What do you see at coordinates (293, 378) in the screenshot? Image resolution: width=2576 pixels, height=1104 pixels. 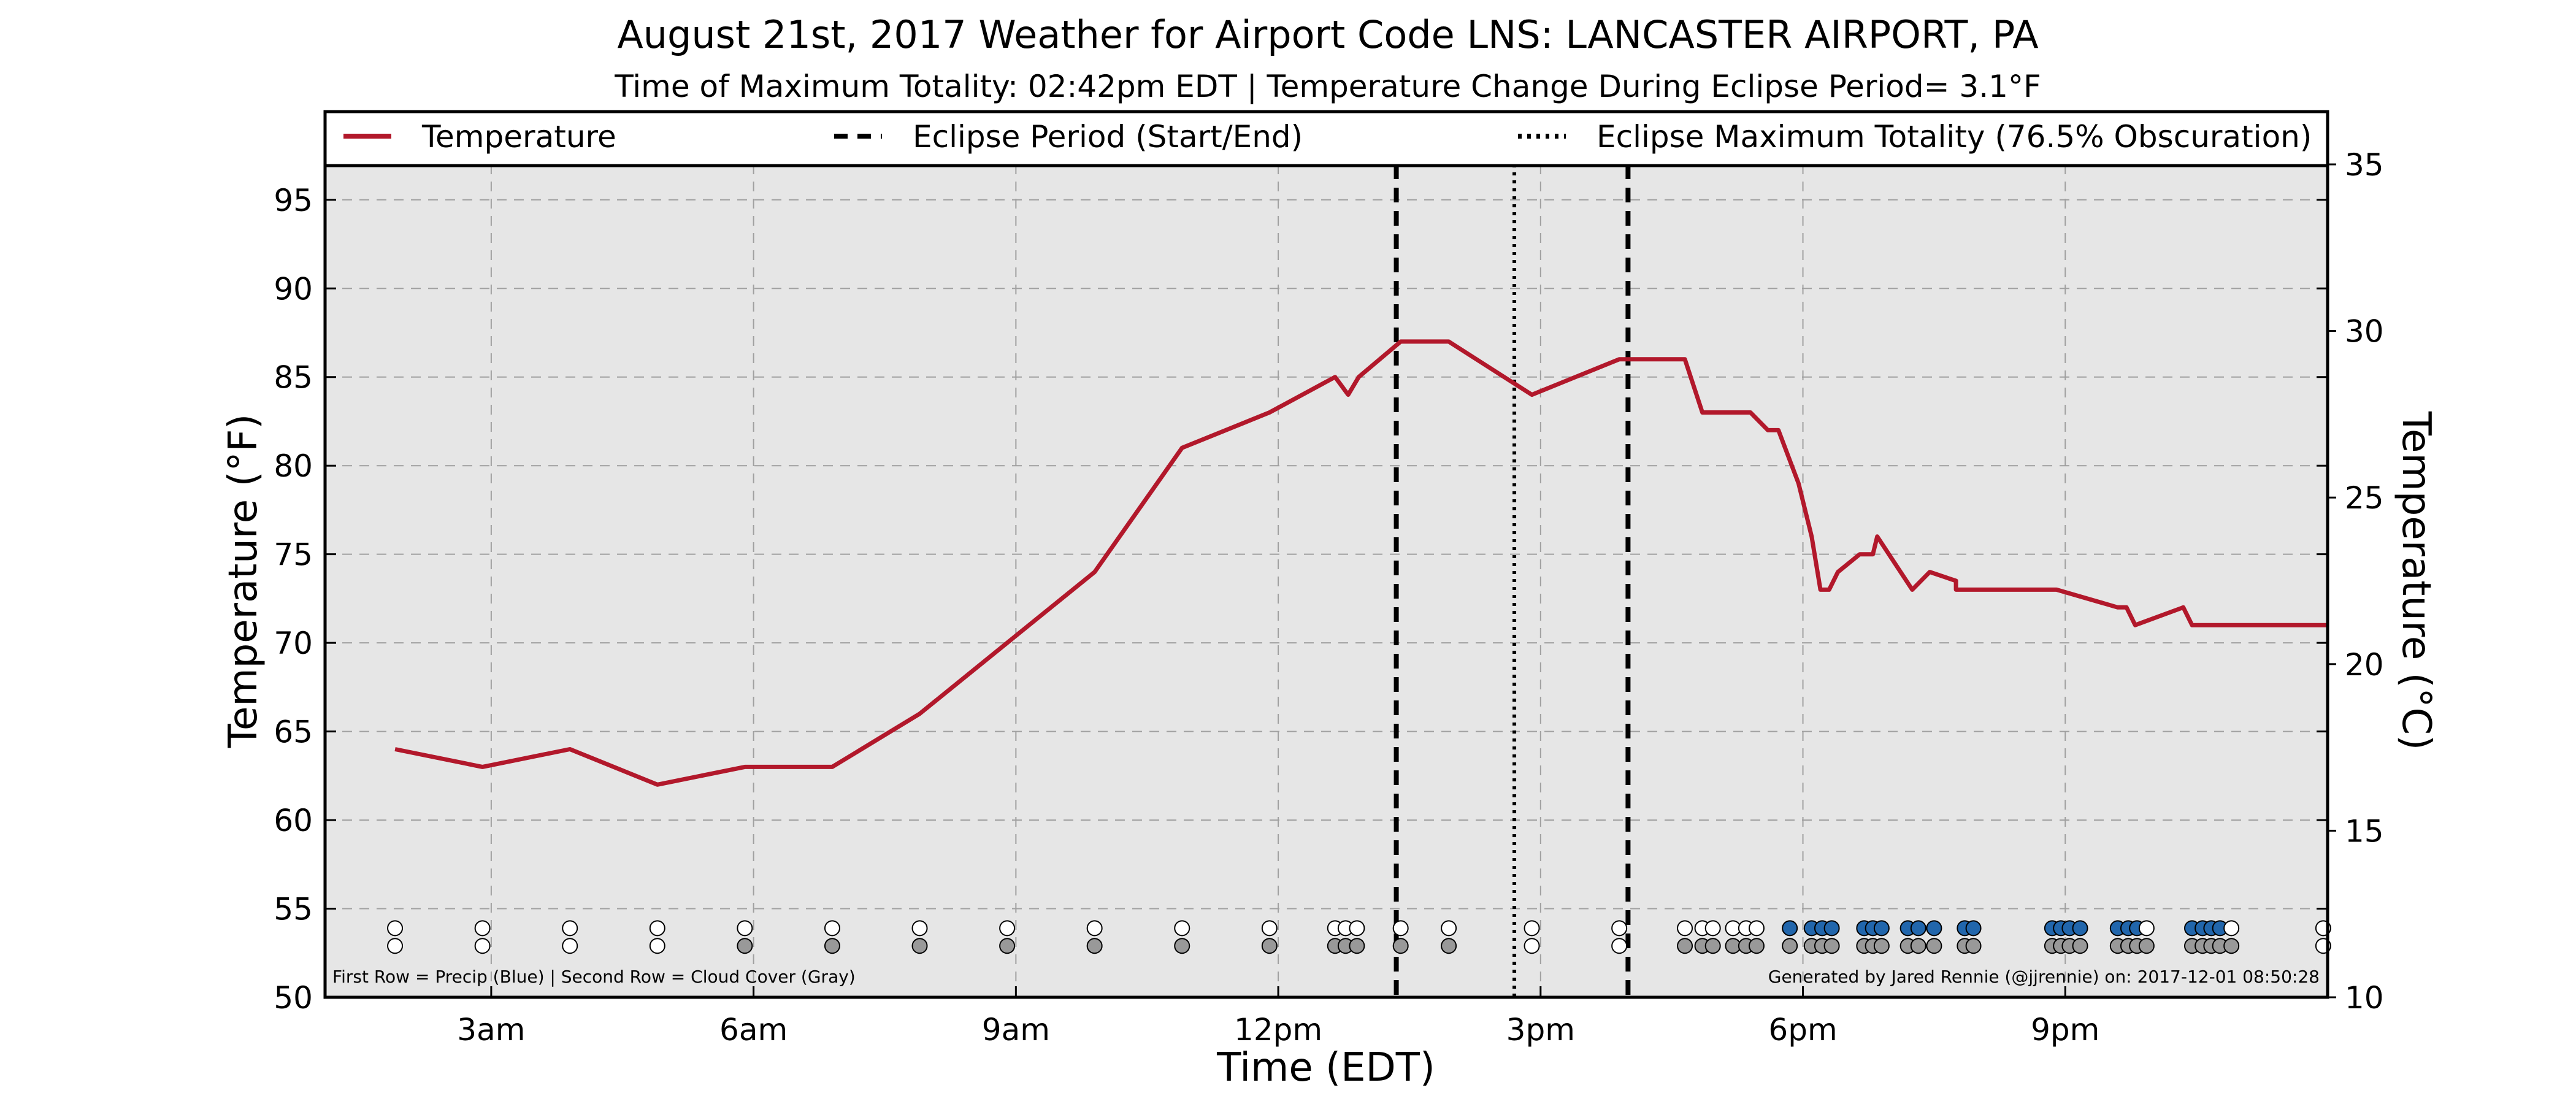 I see `y-tick-label: 85` at bounding box center [293, 378].